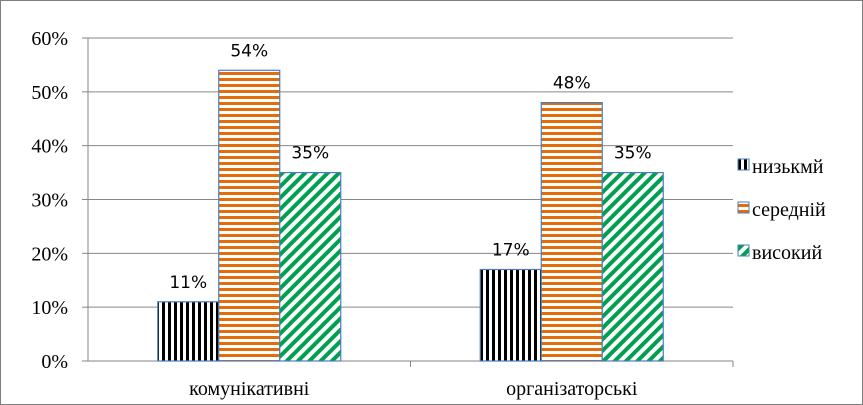  I want to click on y-tick-label: 30%, so click(49, 201).